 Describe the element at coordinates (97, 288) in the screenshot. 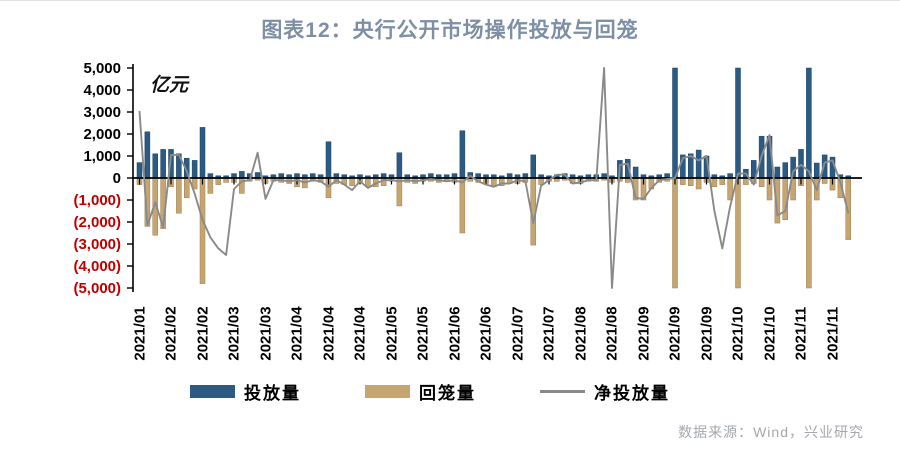

I see `y-axis-tick-label: (5,000)` at that location.